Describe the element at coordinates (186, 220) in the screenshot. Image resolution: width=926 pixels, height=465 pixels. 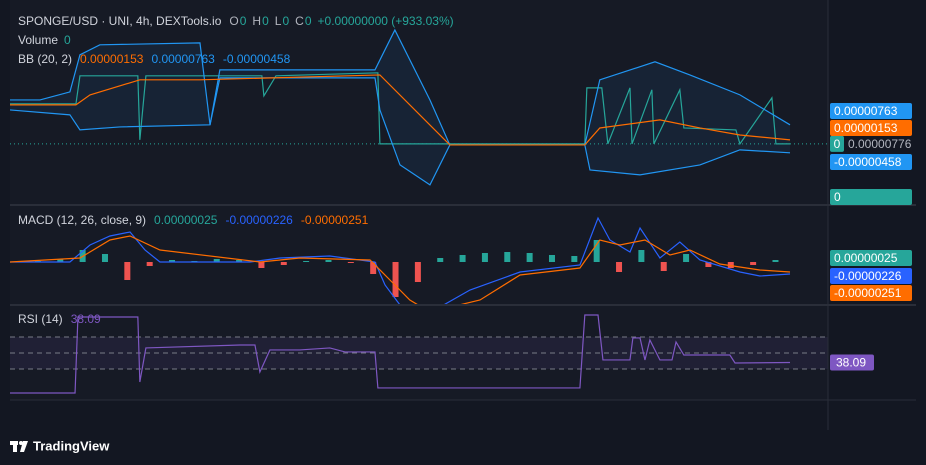
I see `legend-indicator-value: 0.00000025` at that location.